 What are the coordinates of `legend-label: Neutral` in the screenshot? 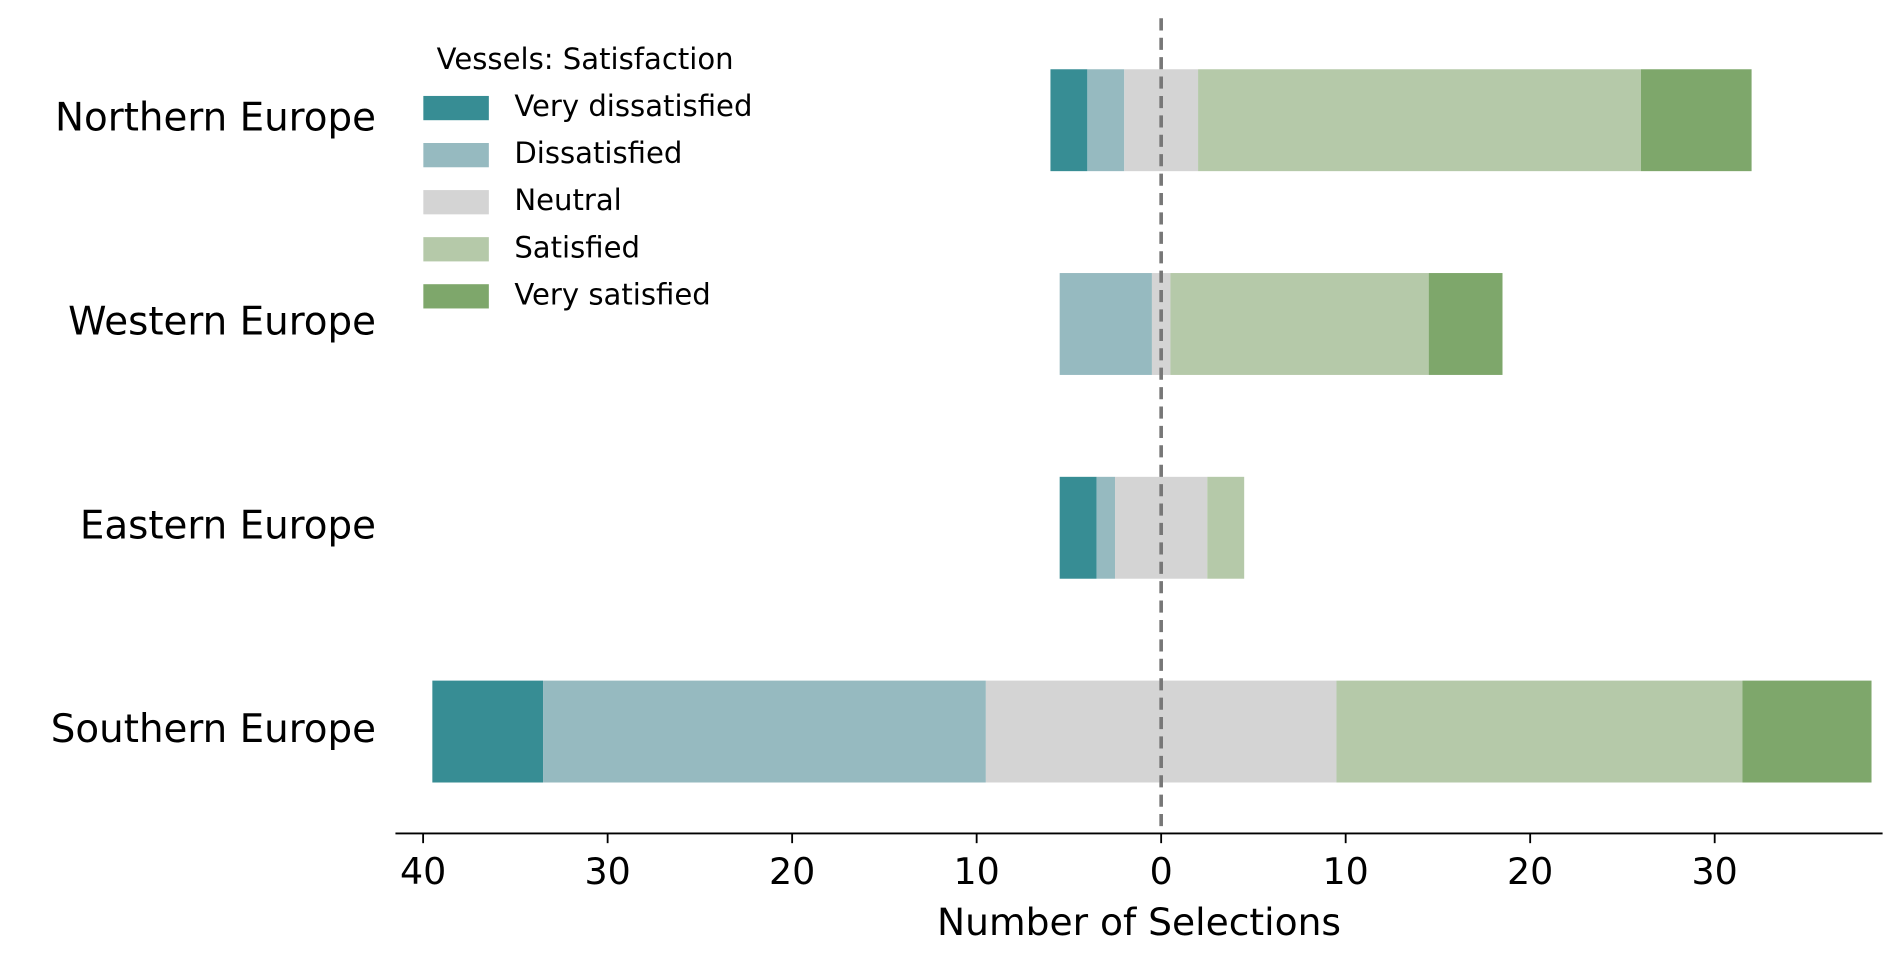 It's located at (567, 200).